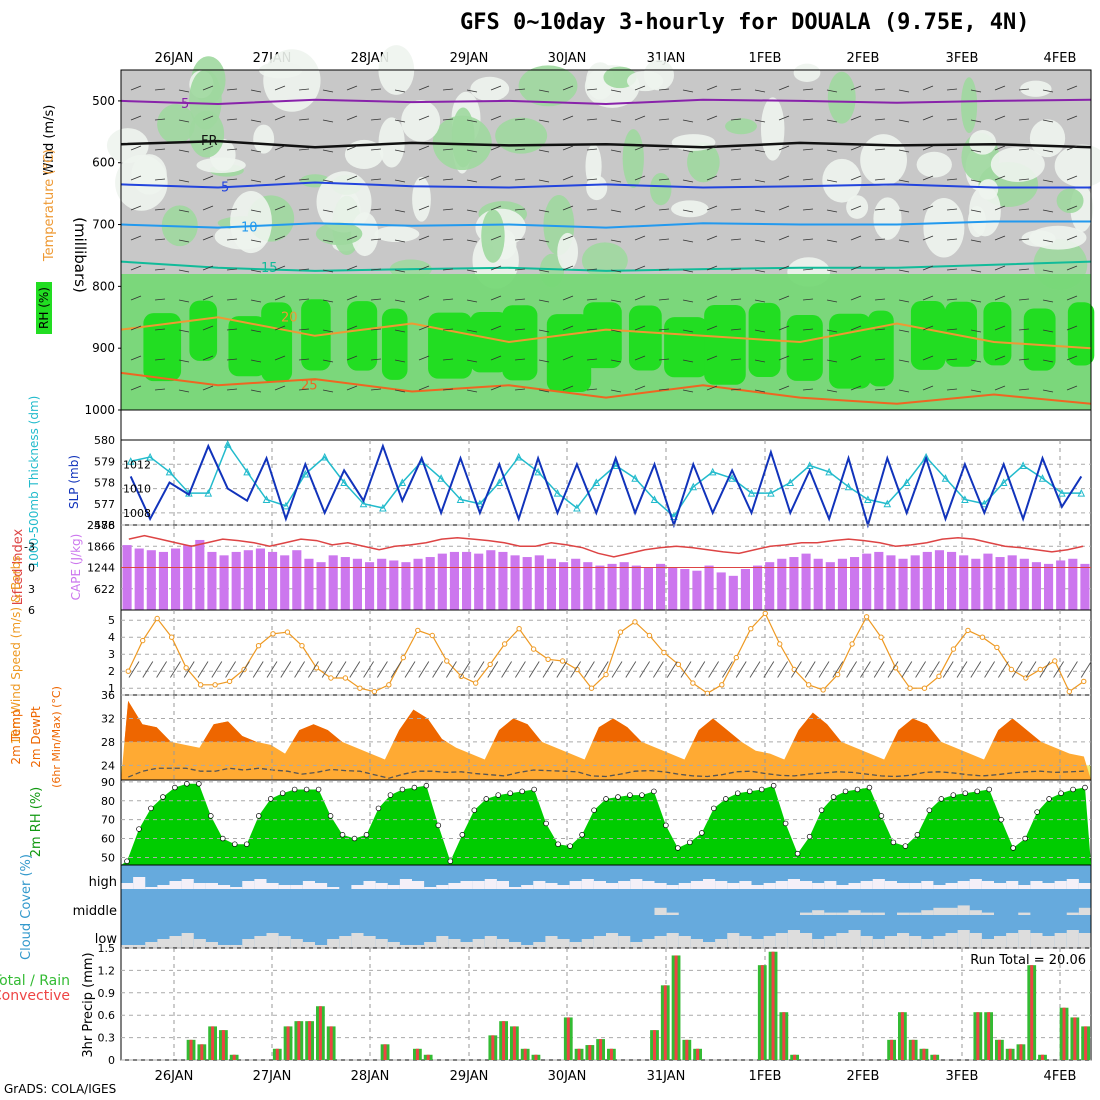 This screenshot has width=1100, height=1100. I want to click on cloud-mid-bar, so click(672, 913).